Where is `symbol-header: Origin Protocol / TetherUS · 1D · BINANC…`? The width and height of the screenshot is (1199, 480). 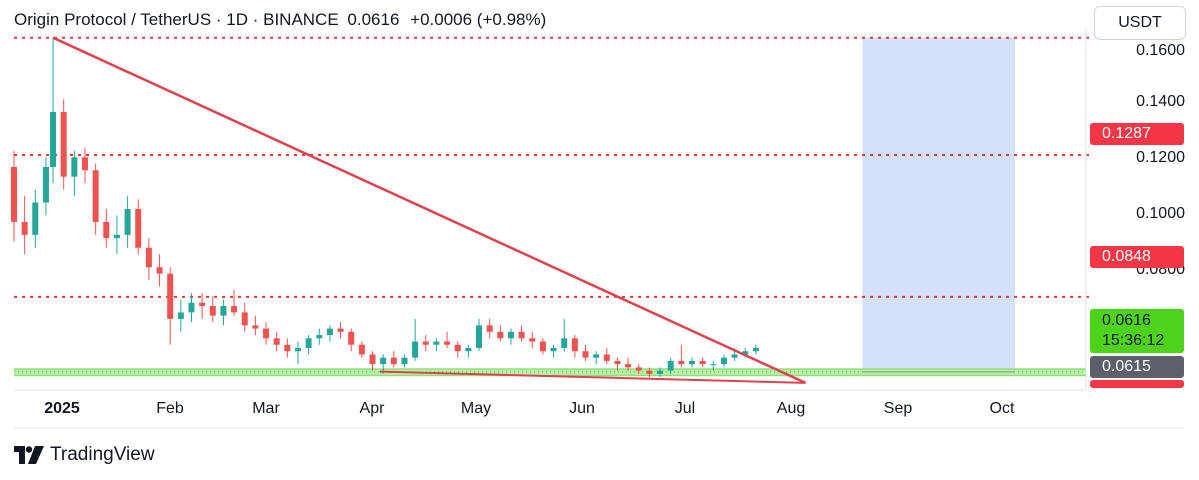
symbol-header: Origin Protocol / TetherUS · 1D · BINANC… is located at coordinates (280, 20).